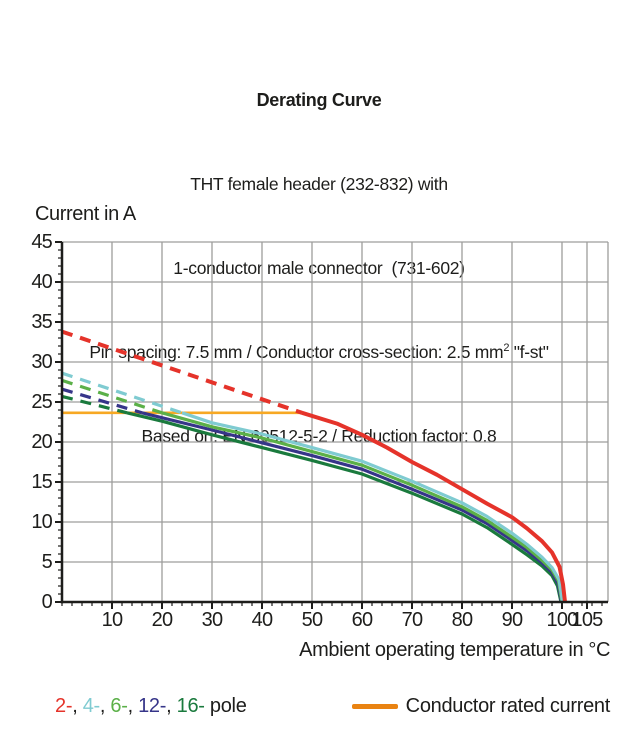 Image resolution: width=638 pixels, height=748 pixels. I want to click on y-tick-label: 40, so click(41, 282).